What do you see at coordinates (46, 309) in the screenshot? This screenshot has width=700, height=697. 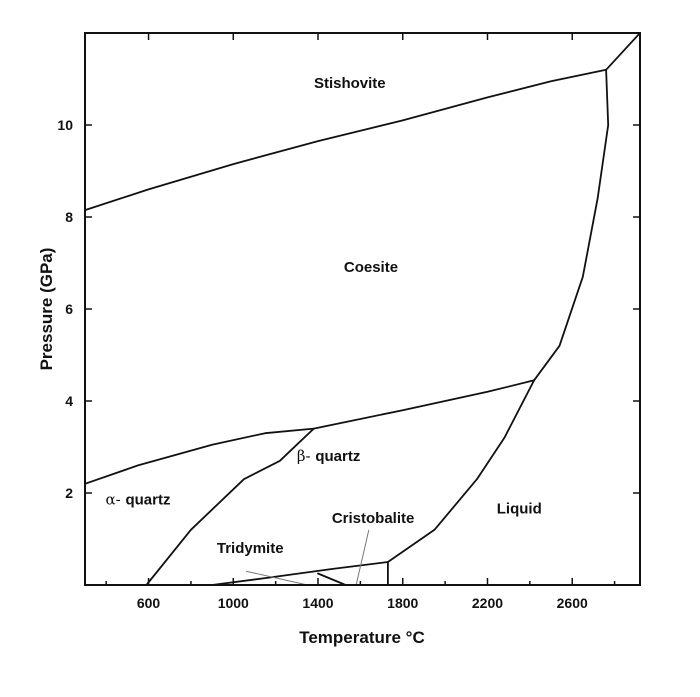 I see `y-axis-title: Pressure (GPa)` at bounding box center [46, 309].